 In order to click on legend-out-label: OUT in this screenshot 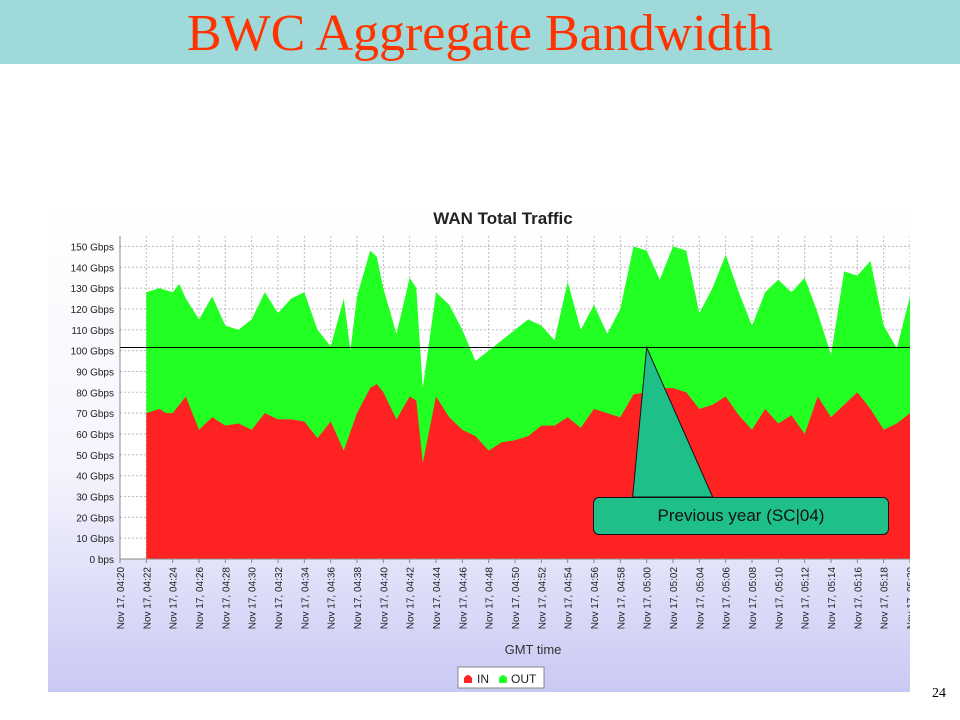, I will do `click(524, 679)`.